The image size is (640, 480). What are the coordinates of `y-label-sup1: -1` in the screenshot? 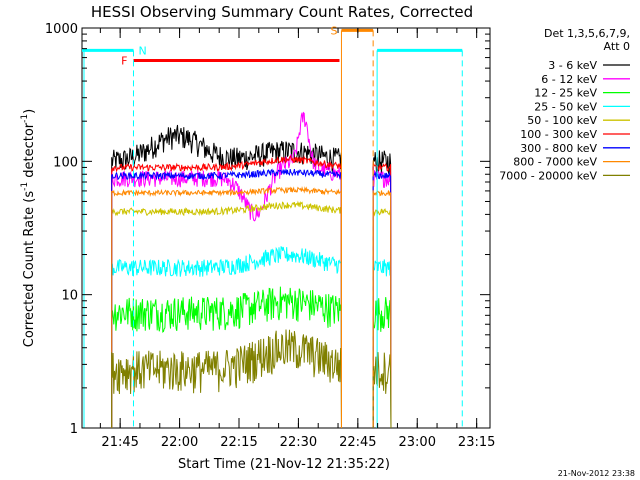 It's located at (25, 186).